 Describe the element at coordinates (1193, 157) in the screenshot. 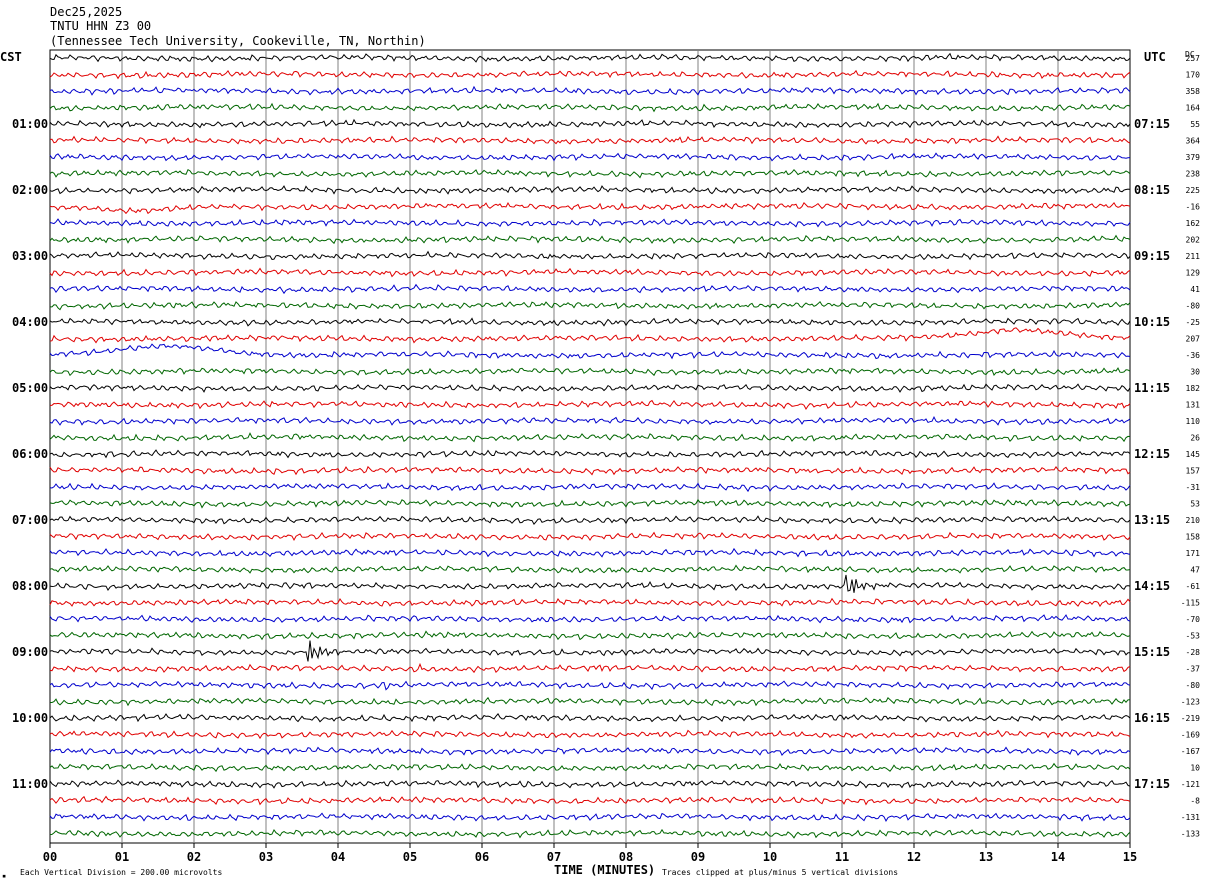

I see `dc-offset-label: 379` at that location.